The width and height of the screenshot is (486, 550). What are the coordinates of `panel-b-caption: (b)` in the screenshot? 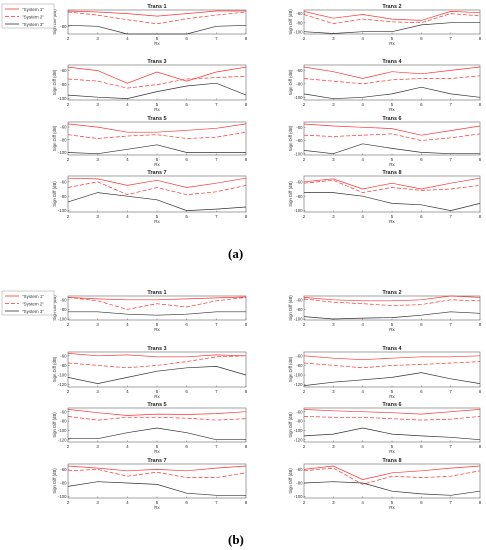 It's located at (236, 539).